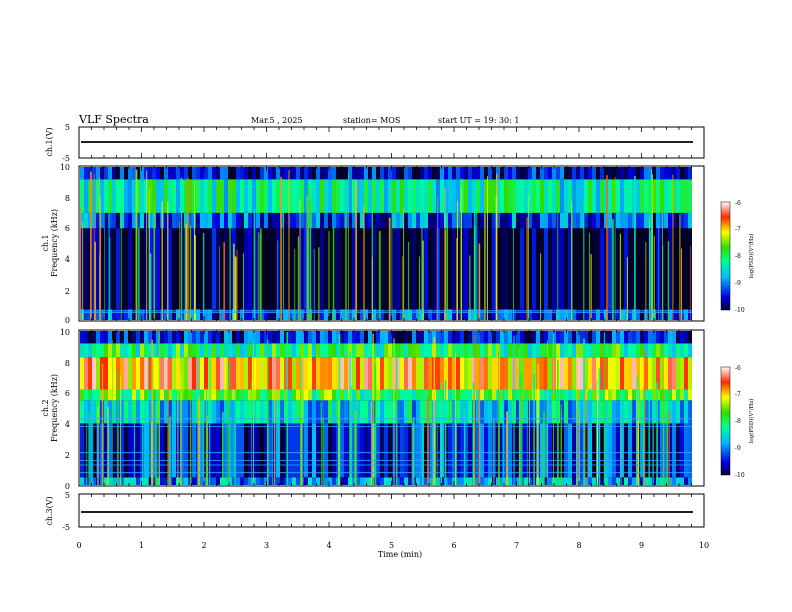 This screenshot has height=612, width=792. What do you see at coordinates (113, 119) in the screenshot?
I see `figure-title: VLF Spectra` at bounding box center [113, 119].